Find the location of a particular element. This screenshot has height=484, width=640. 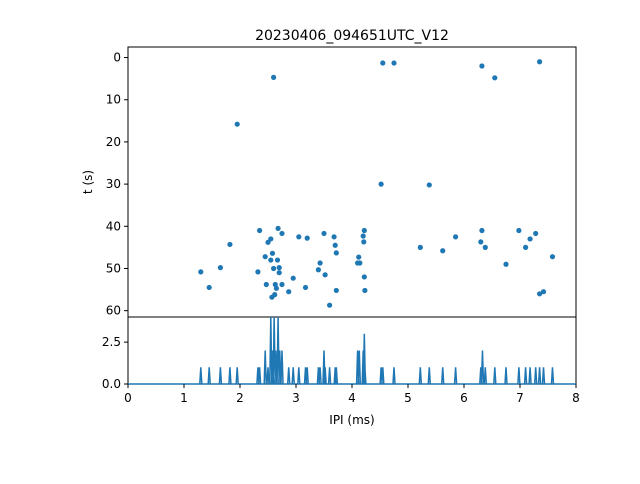

density-x-ticks: 0 1 2 3 4 5 6 7 8 is located at coordinates (352, 394).